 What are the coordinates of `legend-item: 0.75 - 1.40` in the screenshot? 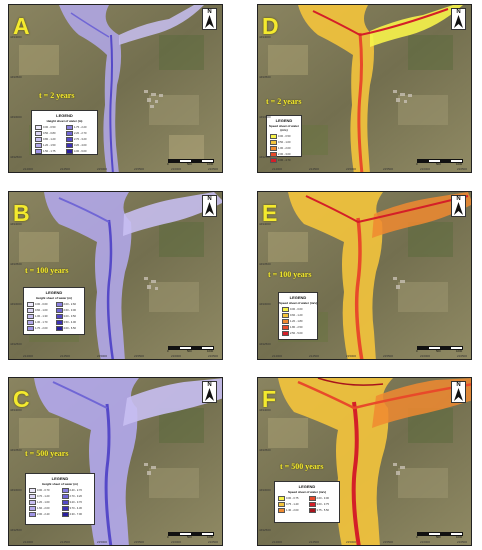 It's located at (292, 504).